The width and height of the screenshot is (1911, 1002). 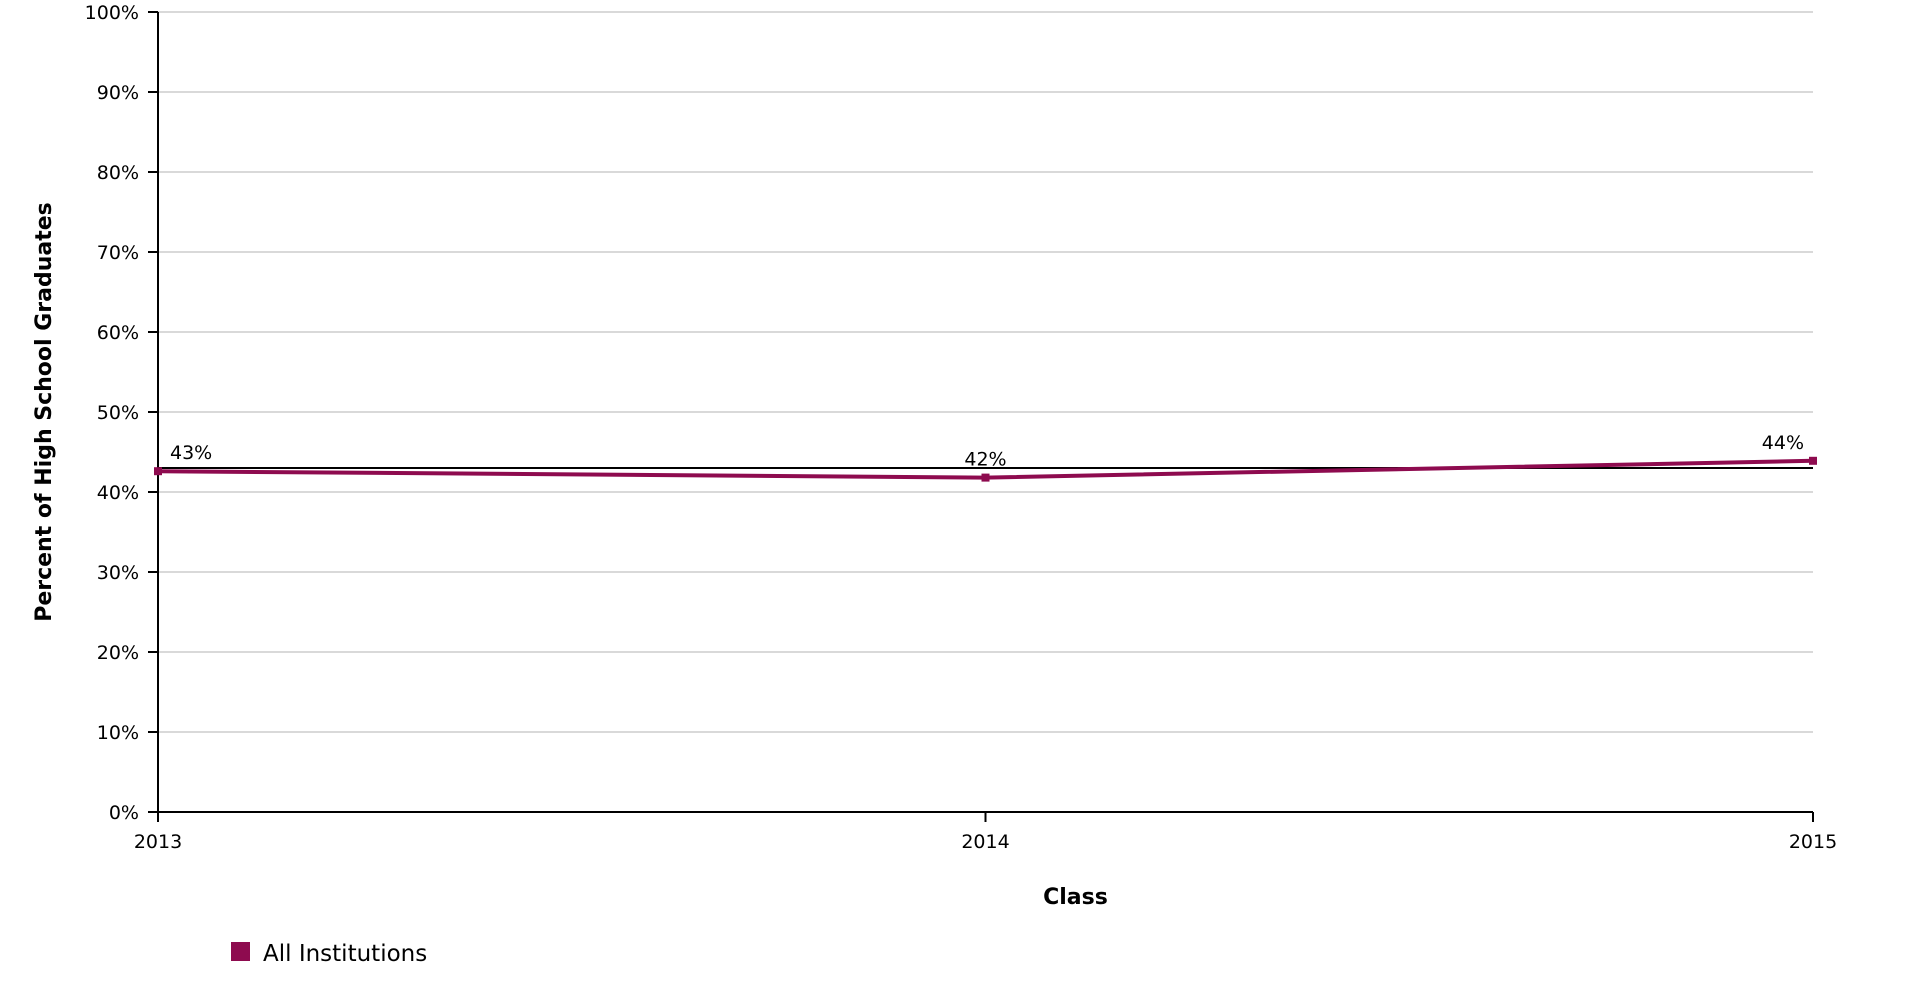 I want to click on y-tick-label: 60%, so click(x=118, y=333).